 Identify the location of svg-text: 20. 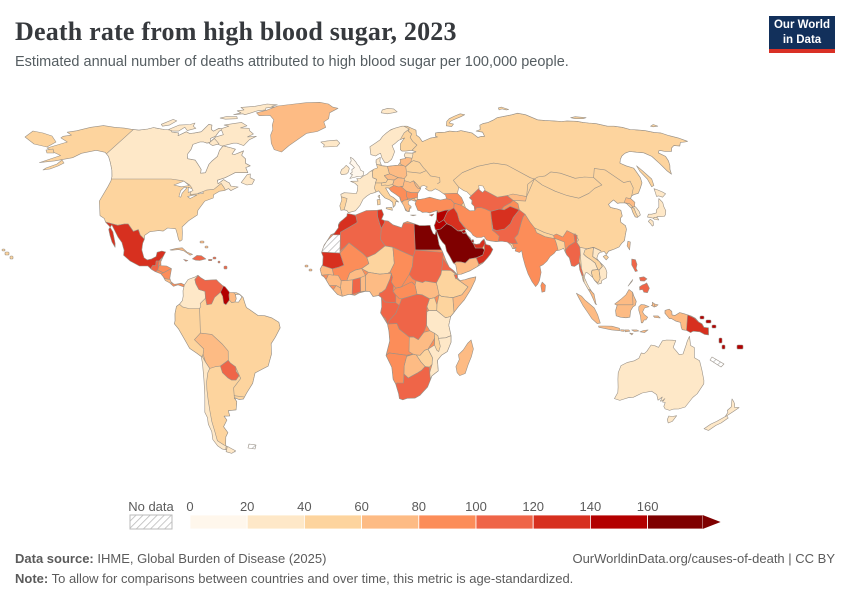
(247, 506).